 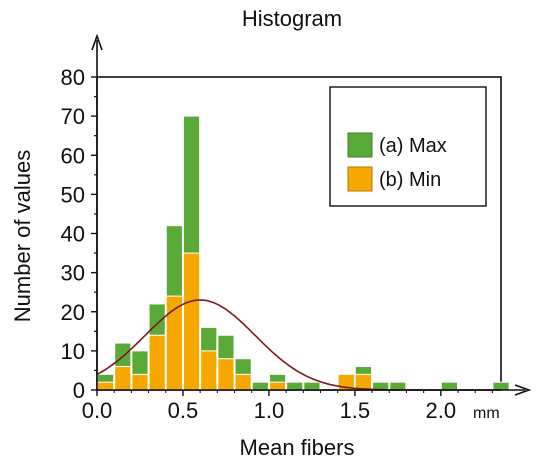 I want to click on x-axis-arrow, so click(x=523, y=390).